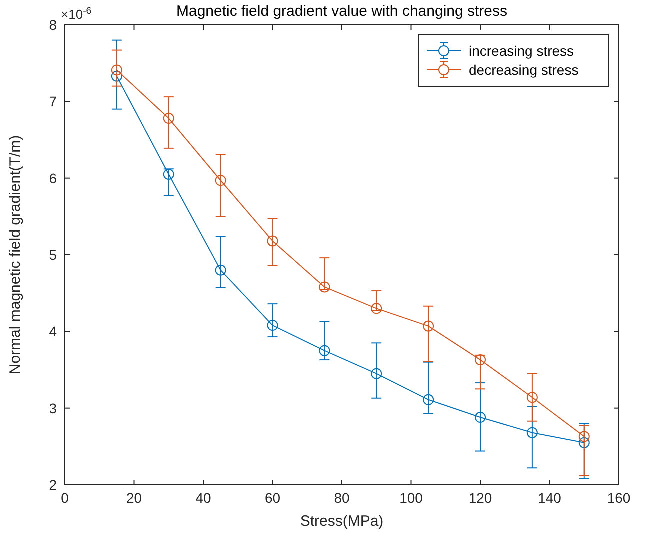 The height and width of the screenshot is (538, 646). What do you see at coordinates (550, 498) in the screenshot?
I see `x-tick-label: 140` at bounding box center [550, 498].